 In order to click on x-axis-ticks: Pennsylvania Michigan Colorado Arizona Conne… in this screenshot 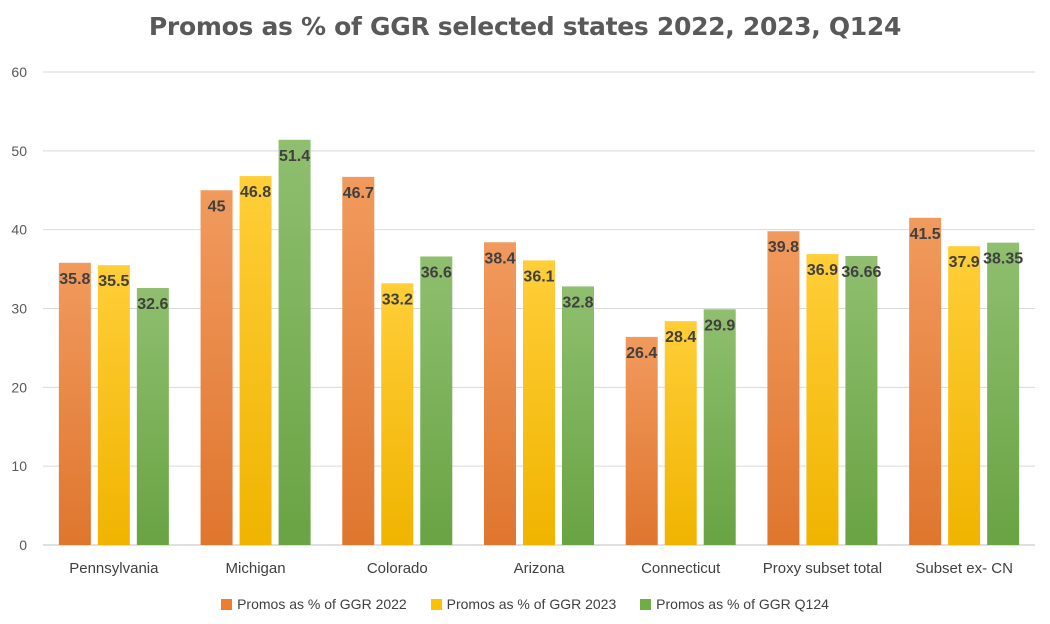, I will do `click(541, 568)`.